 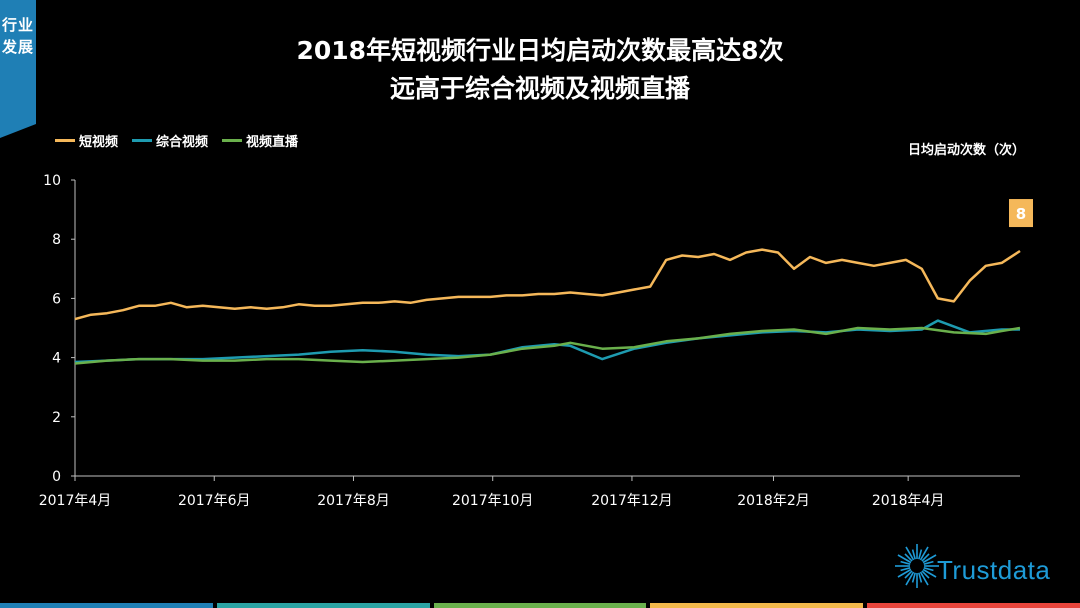 I want to click on section-tab: 行业 发展, so click(x=18, y=69).